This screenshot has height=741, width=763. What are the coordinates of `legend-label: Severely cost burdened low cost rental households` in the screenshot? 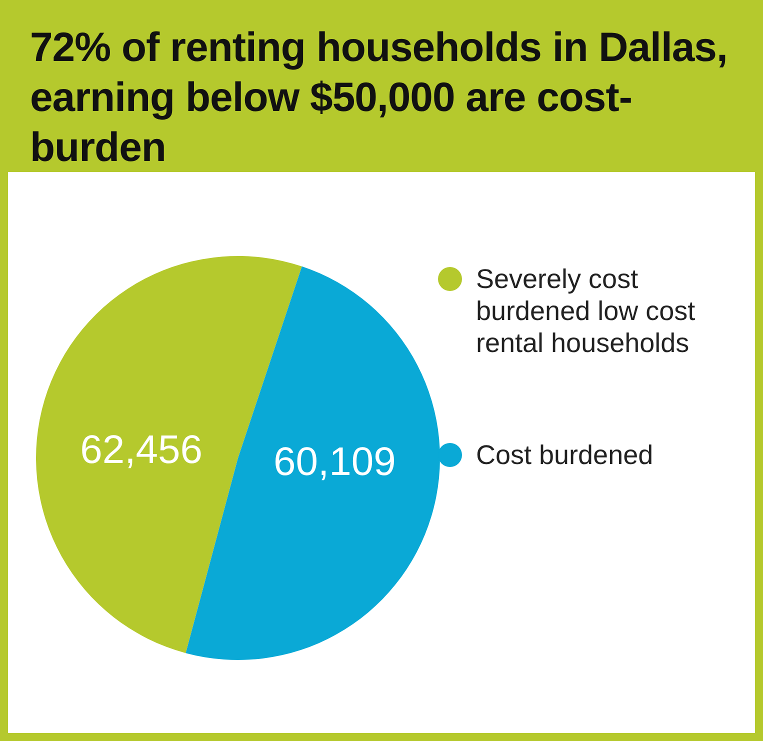 It's located at (586, 311).